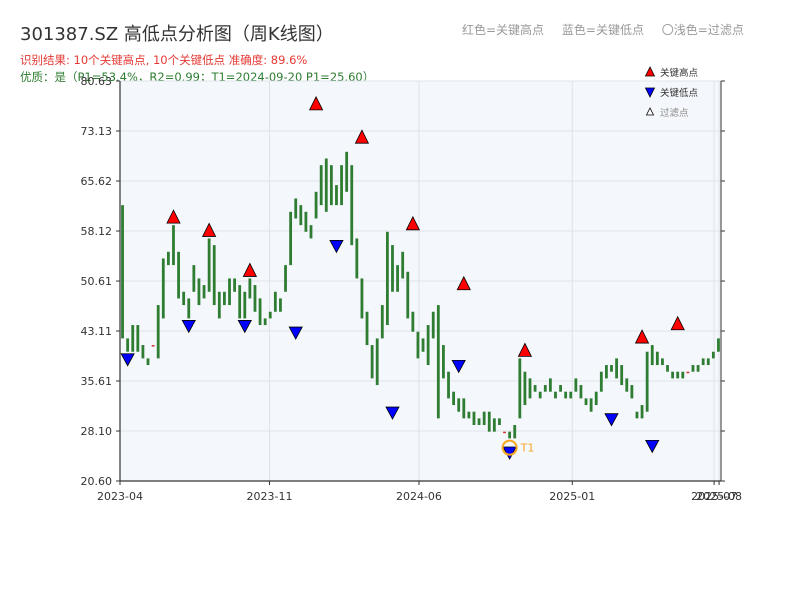 This screenshot has width=800, height=600. I want to click on y-tick-label: 43.11, so click(97, 331).